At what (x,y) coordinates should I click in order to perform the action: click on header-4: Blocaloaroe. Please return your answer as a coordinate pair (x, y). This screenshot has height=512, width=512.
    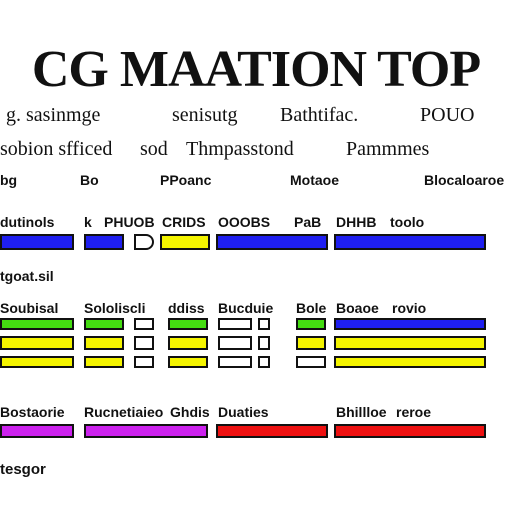
    Looking at the image, I should click on (464, 180).